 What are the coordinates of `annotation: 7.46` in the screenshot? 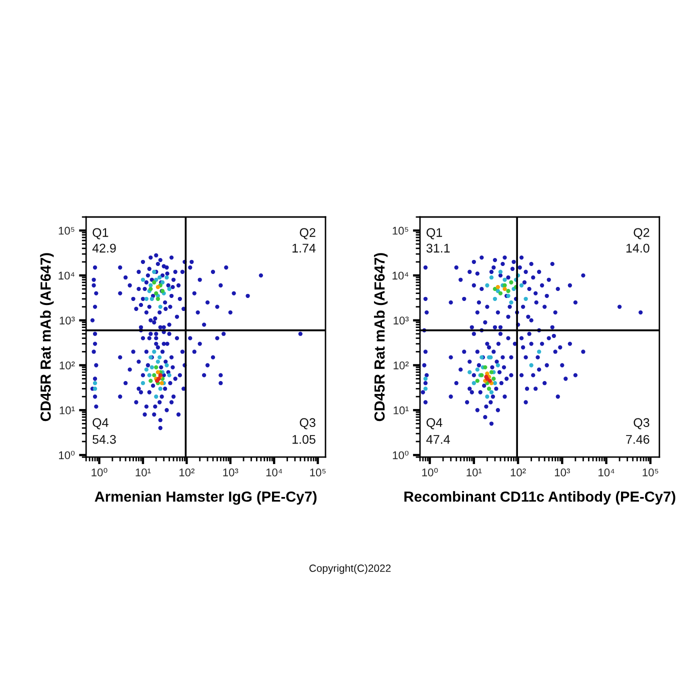 It's located at (638, 439).